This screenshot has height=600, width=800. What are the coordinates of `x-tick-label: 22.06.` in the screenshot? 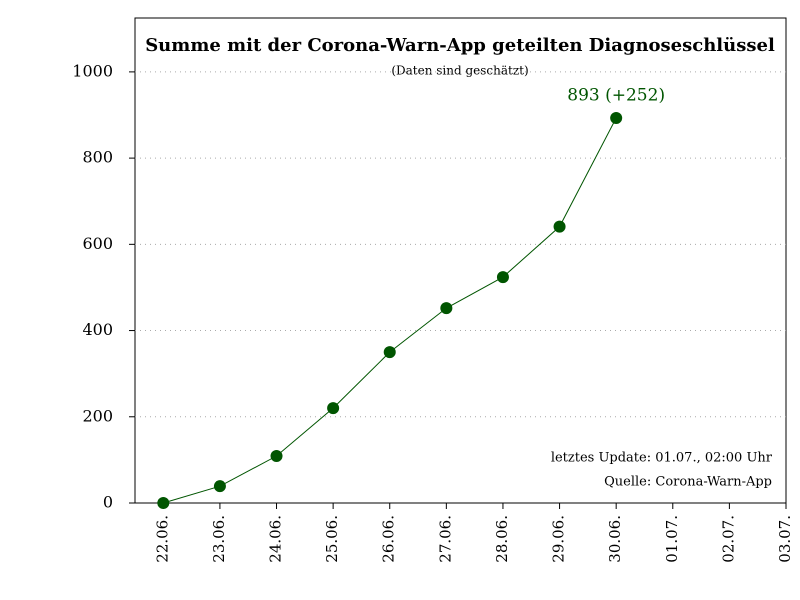 It's located at (162, 539).